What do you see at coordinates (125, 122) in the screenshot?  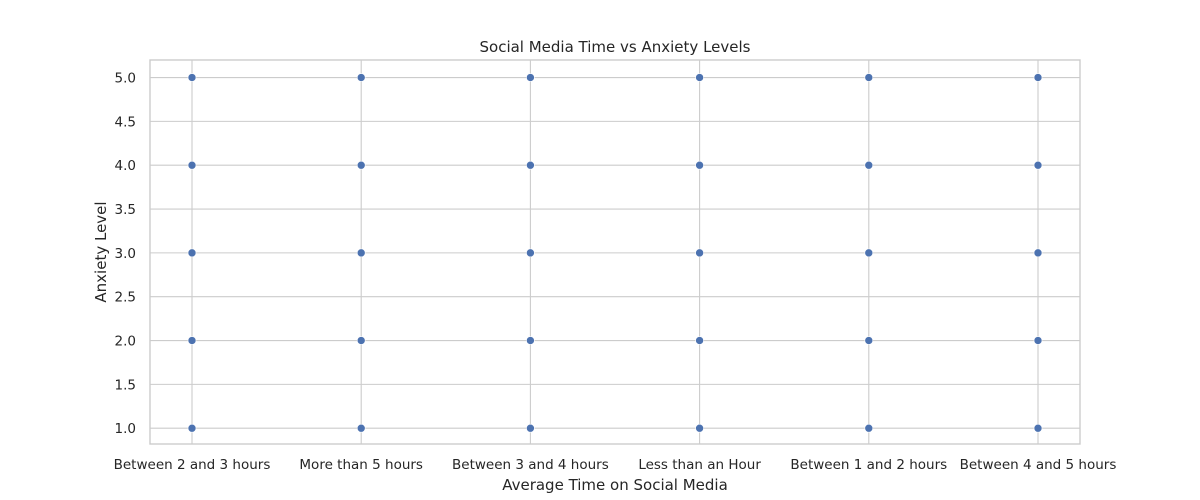 I see `y-tick-label: 4.5` at bounding box center [125, 122].